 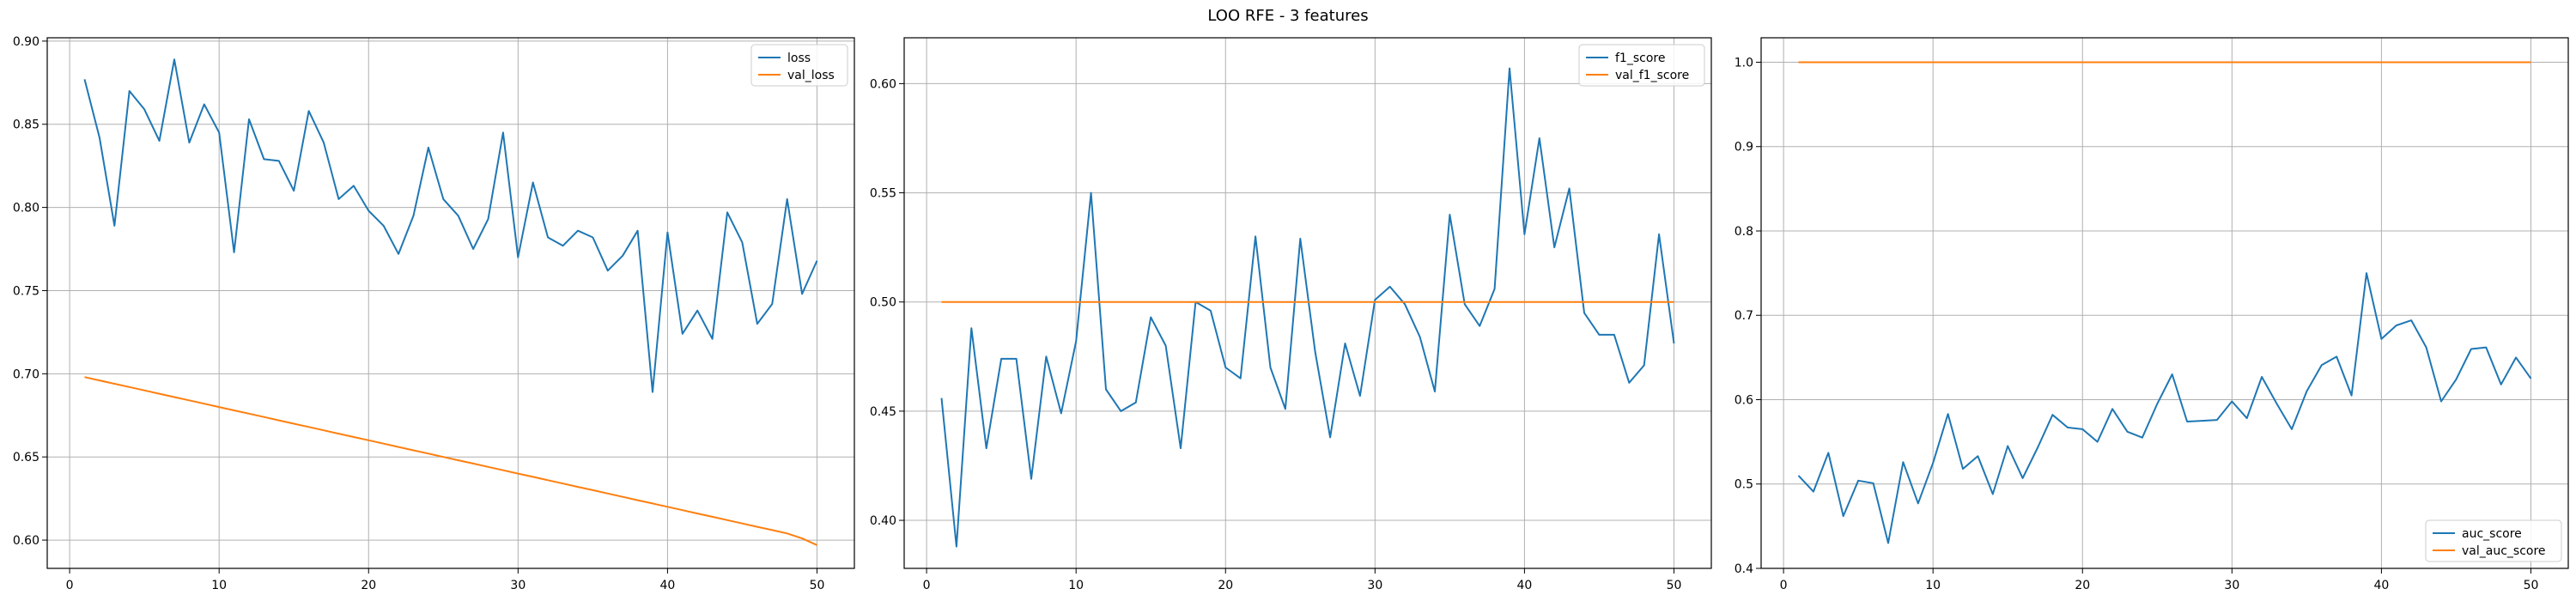 I want to click on y-tick-label: 0.50, so click(x=883, y=303).